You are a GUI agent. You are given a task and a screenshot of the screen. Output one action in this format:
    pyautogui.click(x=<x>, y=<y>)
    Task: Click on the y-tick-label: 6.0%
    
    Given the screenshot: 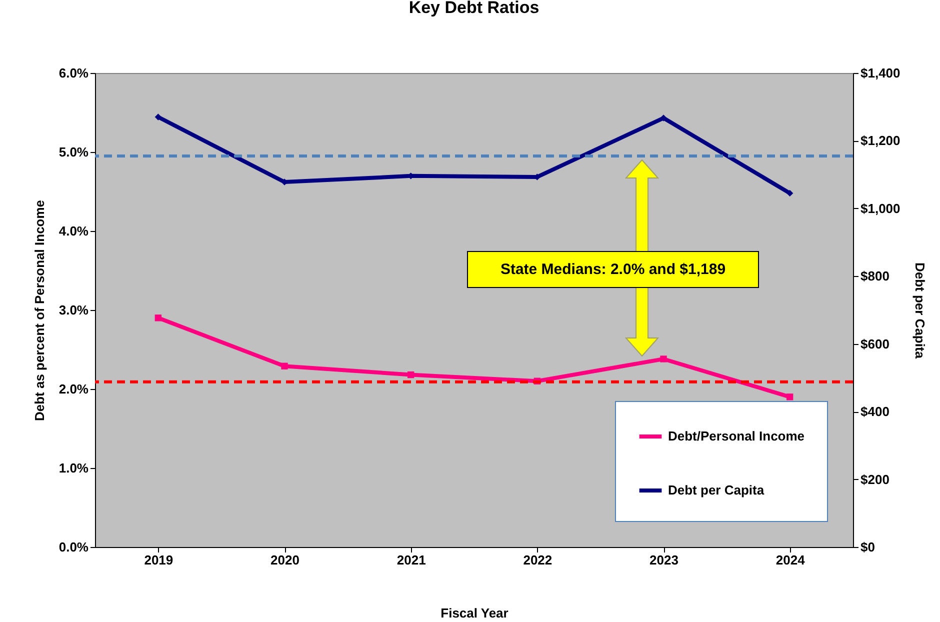 What is the action you would take?
    pyautogui.click(x=73, y=73)
    